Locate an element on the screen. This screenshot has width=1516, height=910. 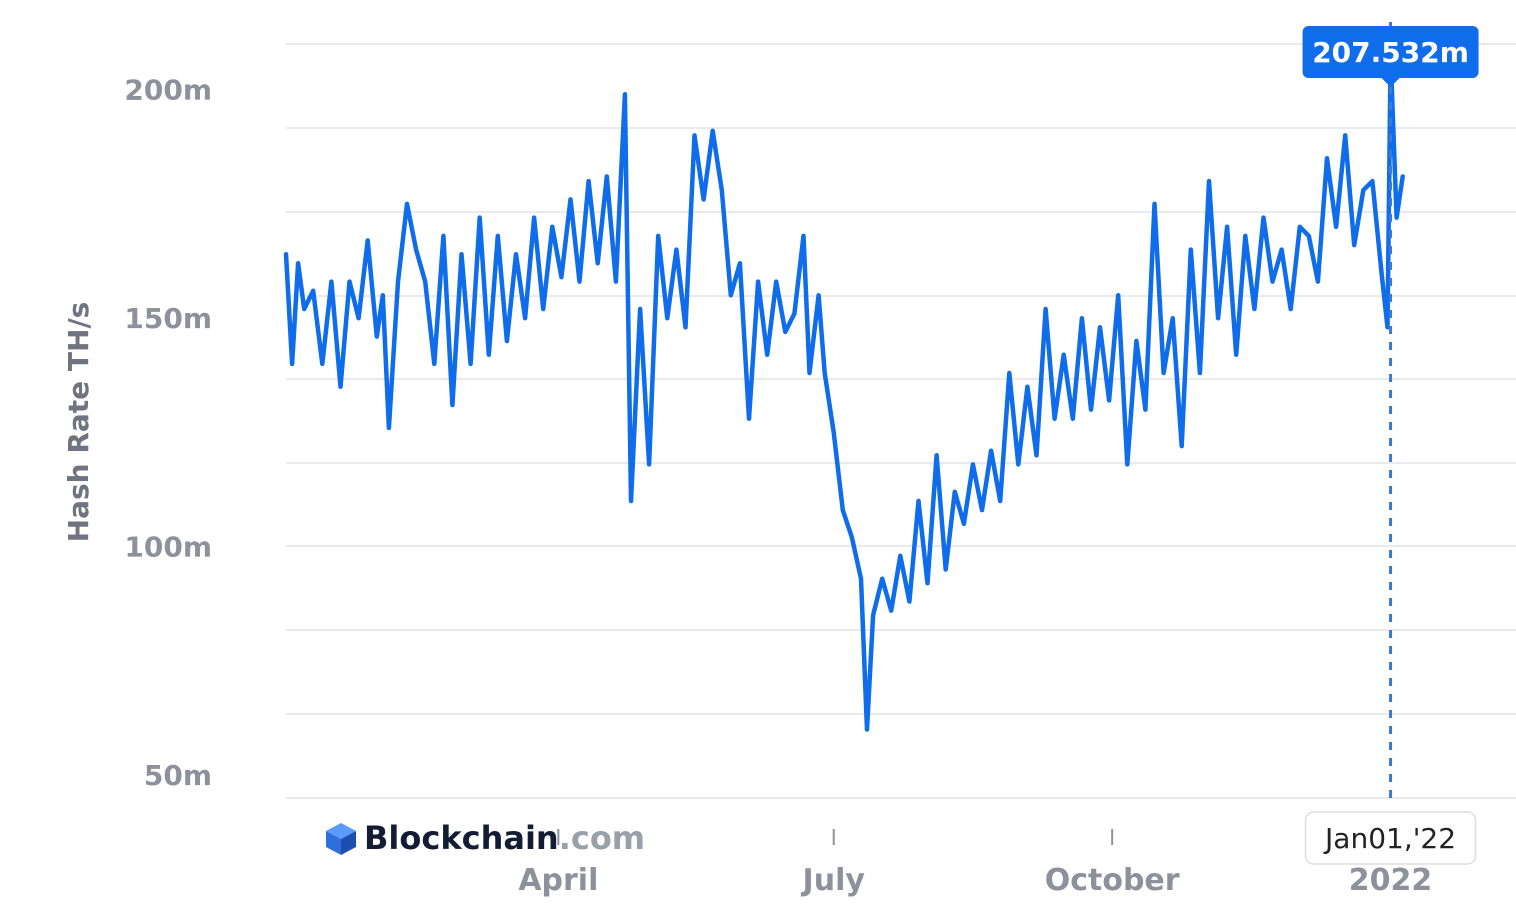
brand-name: Blockchain is located at coordinates (461, 838).